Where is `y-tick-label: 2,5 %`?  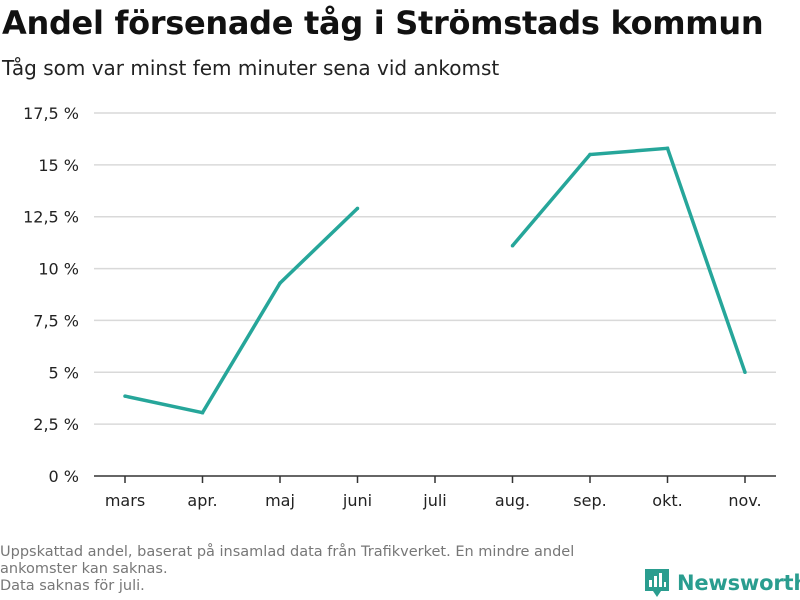
y-tick-label: 2,5 % is located at coordinates (56, 424).